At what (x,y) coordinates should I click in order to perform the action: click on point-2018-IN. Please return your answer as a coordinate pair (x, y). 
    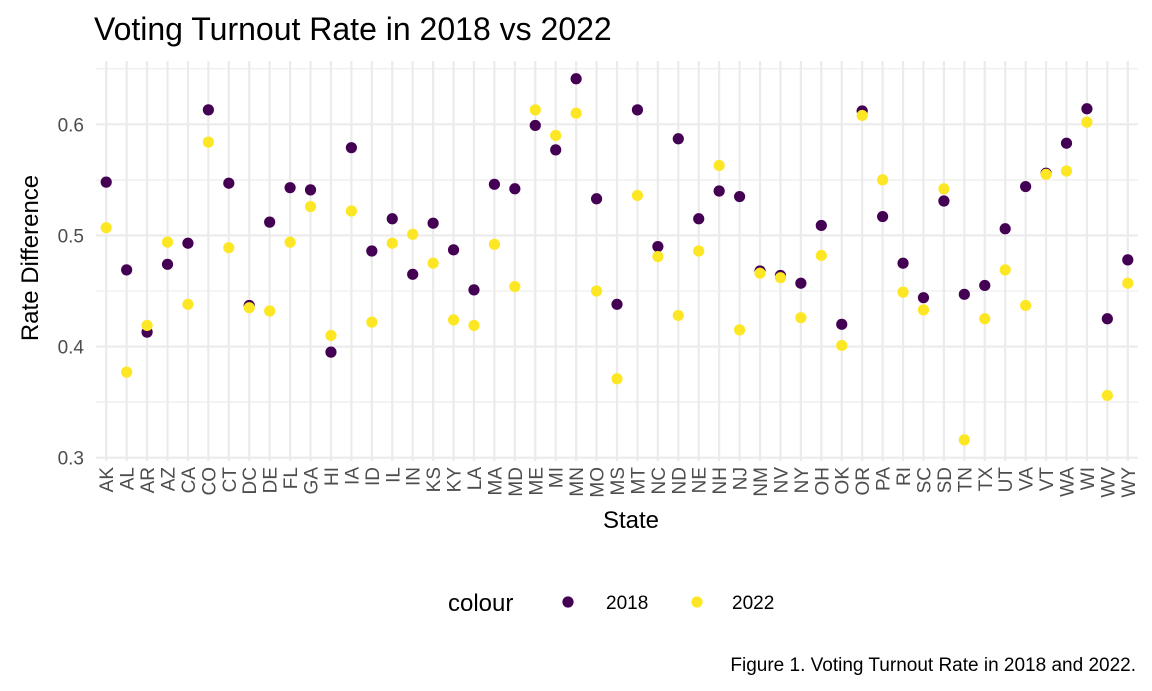
    Looking at the image, I should click on (413, 274).